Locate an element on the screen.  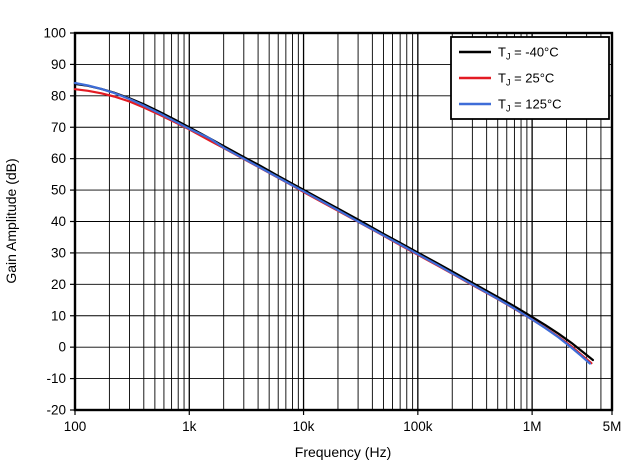
legend-label-tj-25c: TJ = 25°C is located at coordinates (526, 79).